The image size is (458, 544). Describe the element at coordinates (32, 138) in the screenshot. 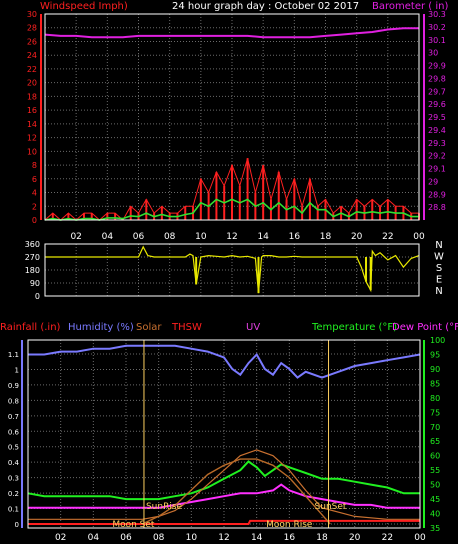

I see `windspeed-tick-label: 12` at that location.